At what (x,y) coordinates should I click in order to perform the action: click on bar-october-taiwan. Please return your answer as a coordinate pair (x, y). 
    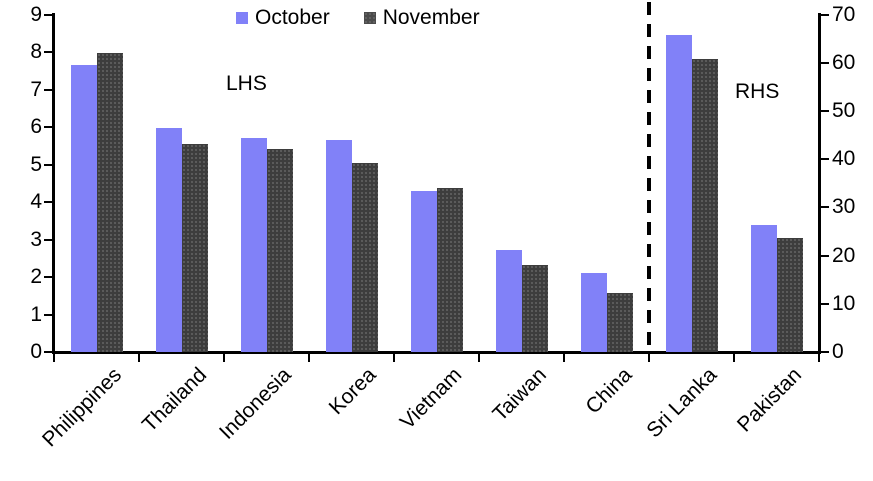
    Looking at the image, I should click on (508, 301).